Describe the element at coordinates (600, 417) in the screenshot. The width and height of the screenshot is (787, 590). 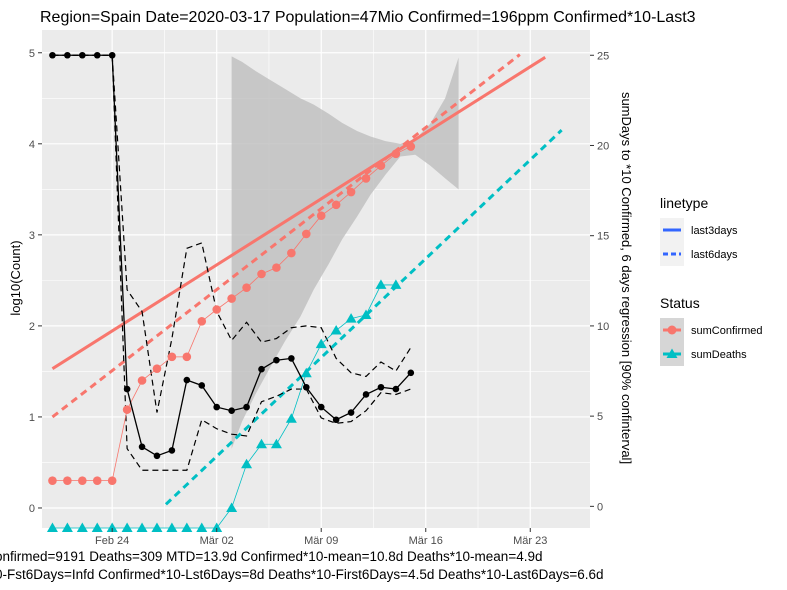
I see `y2-tick-label: 5` at that location.